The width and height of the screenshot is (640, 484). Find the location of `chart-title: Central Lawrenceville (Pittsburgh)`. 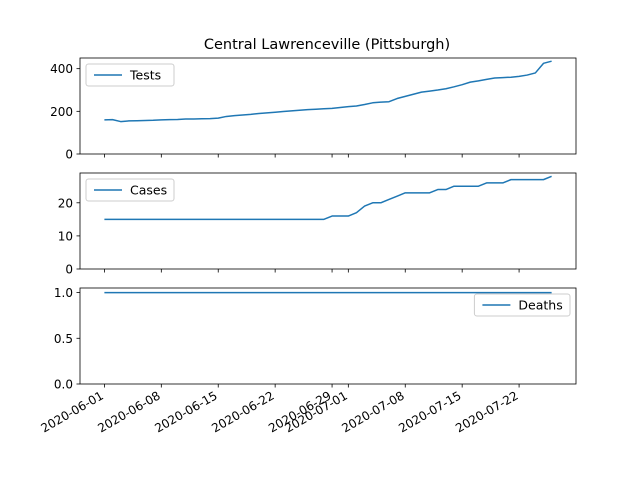

chart-title: Central Lawrenceville (Pittsburgh) is located at coordinates (327, 45).